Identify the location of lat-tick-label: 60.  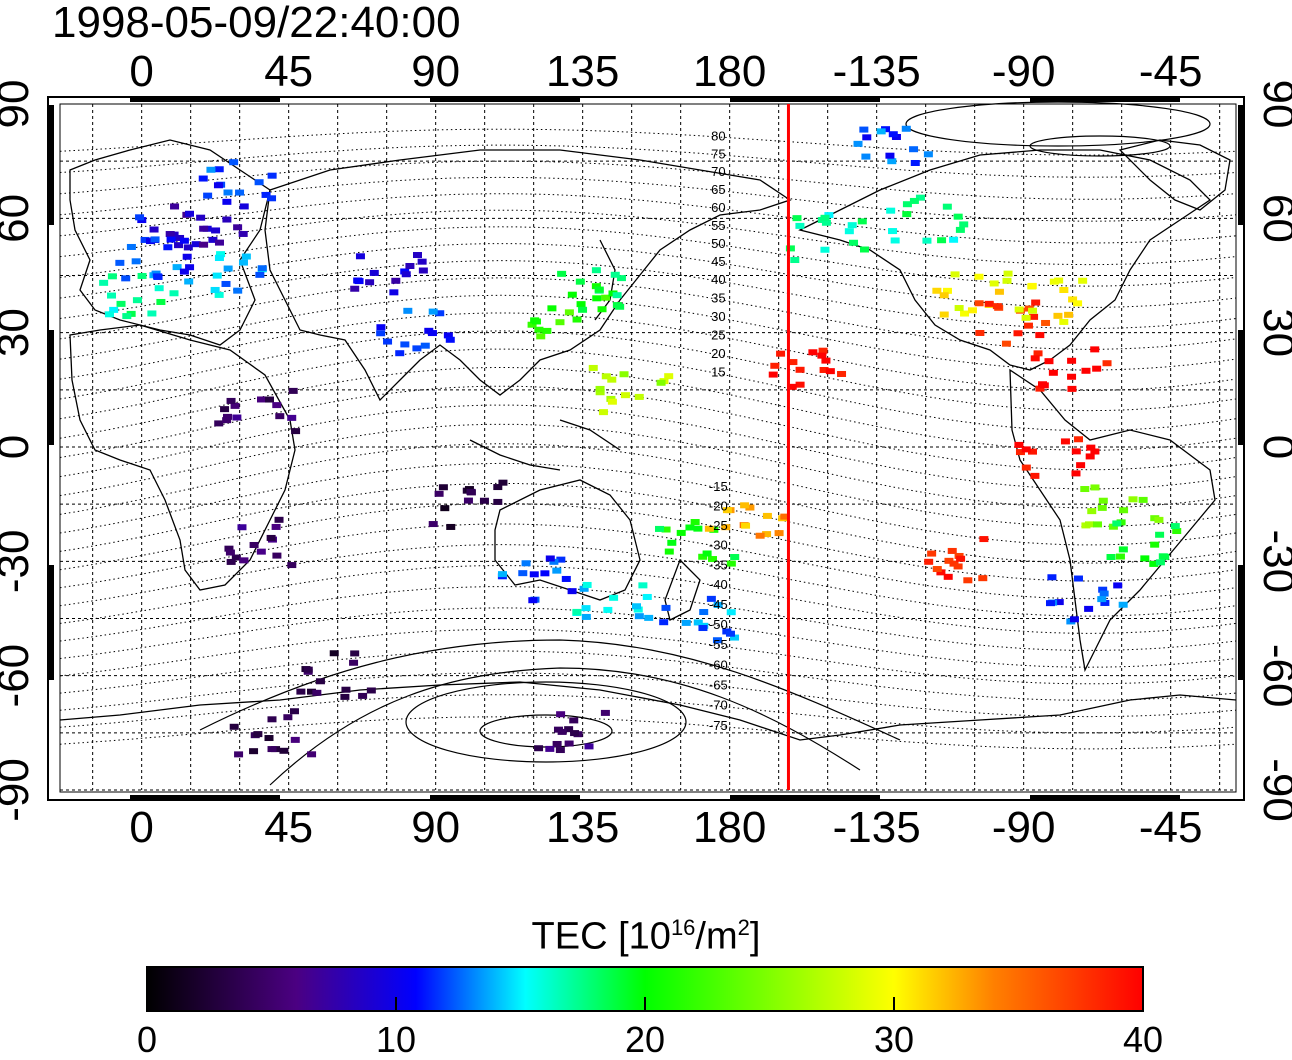
(1273, 218).